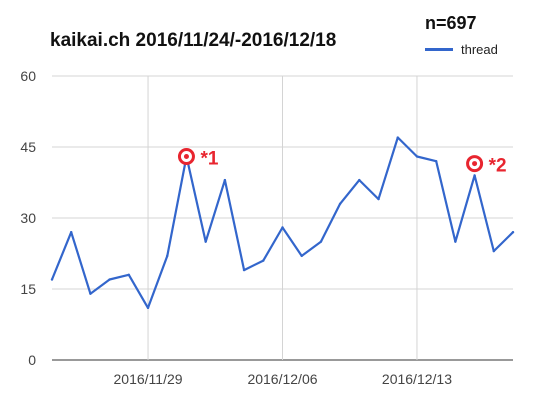  Describe the element at coordinates (148, 379) in the screenshot. I see `x-tick-label: 2016/11/29` at that location.